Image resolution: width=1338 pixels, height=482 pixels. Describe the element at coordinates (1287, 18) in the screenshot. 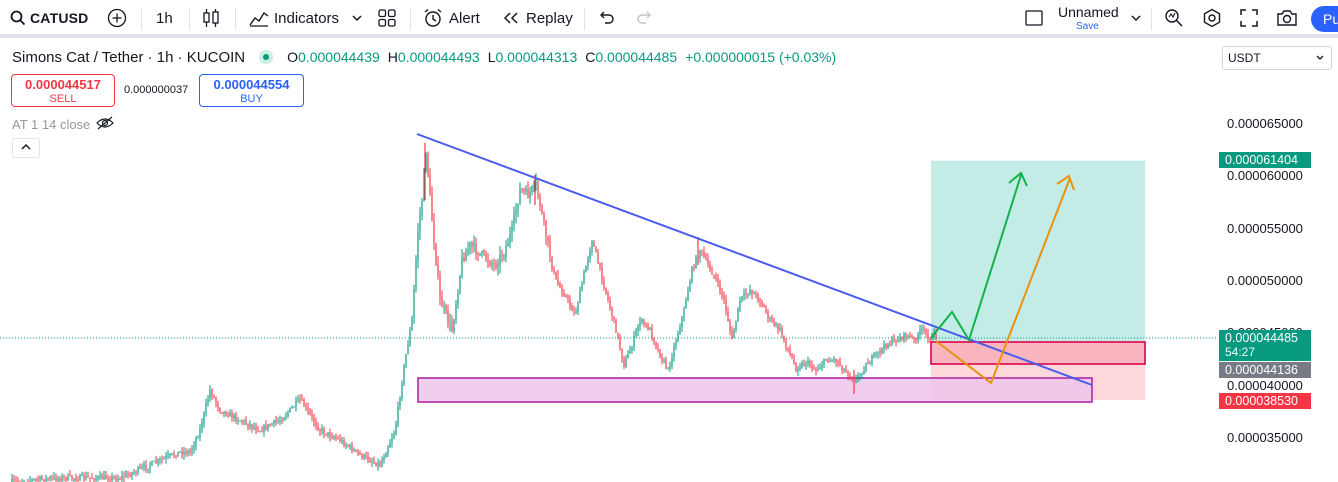

I see `snapshot-button` at that location.